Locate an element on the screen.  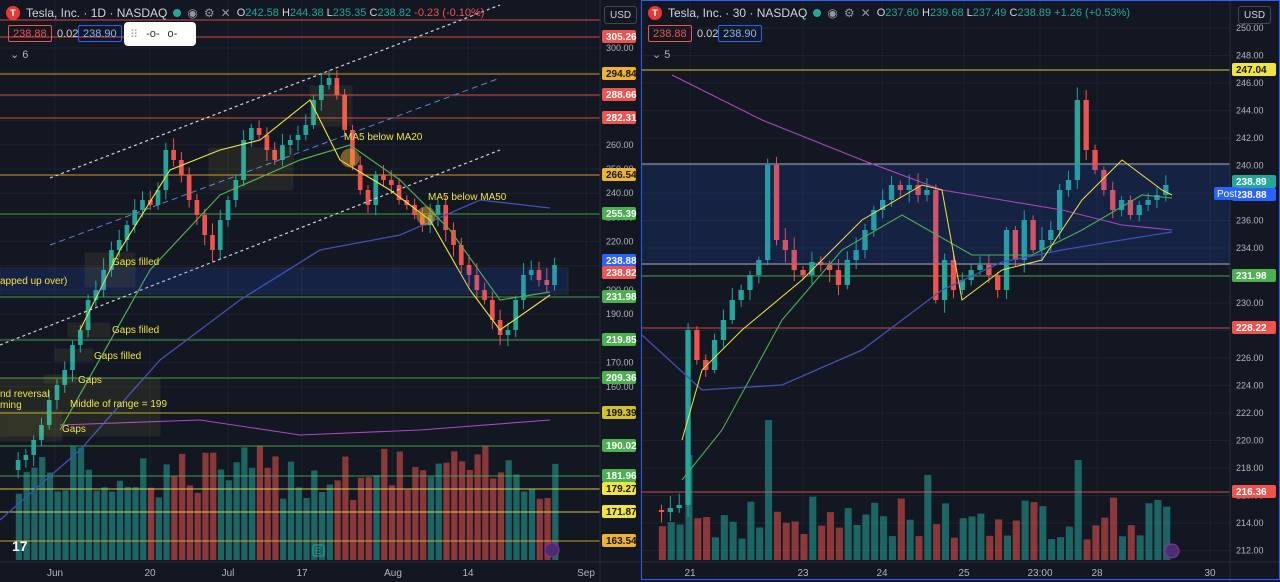
right-spread: 0.02 is located at coordinates (708, 33).